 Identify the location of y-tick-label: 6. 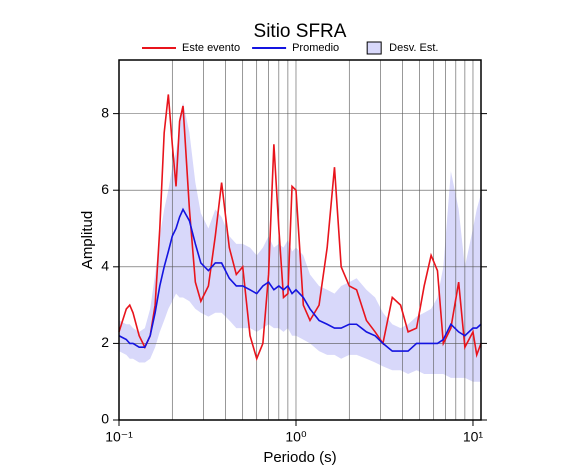
(105, 189).